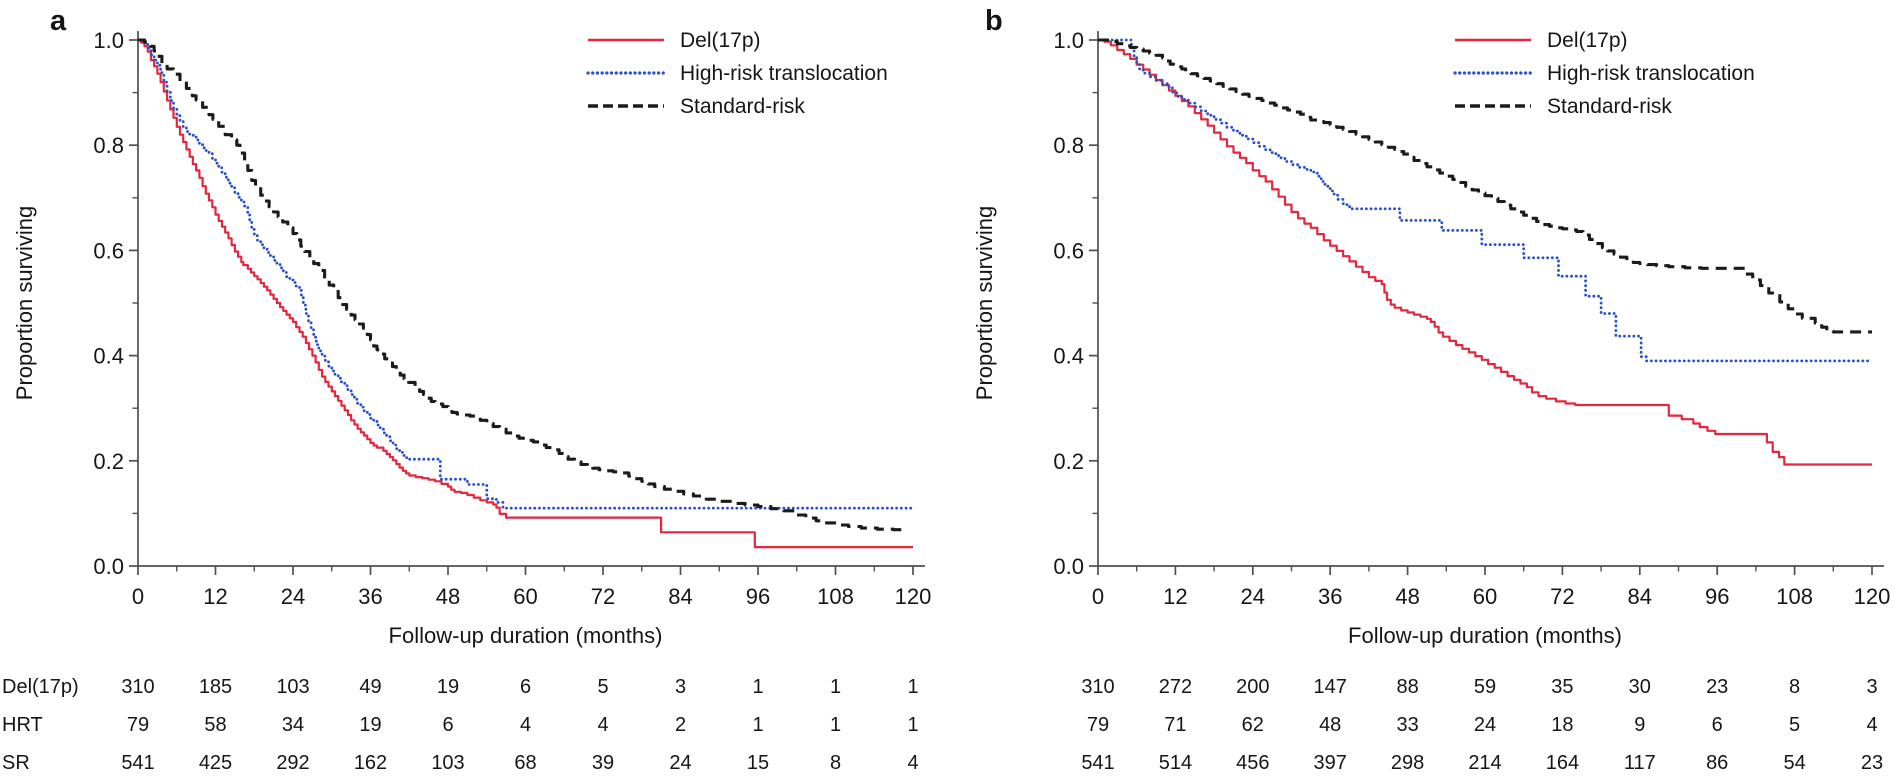 This screenshot has width=1895, height=779. Describe the element at coordinates (603, 763) in the screenshot. I see `risk-count: 39` at that location.